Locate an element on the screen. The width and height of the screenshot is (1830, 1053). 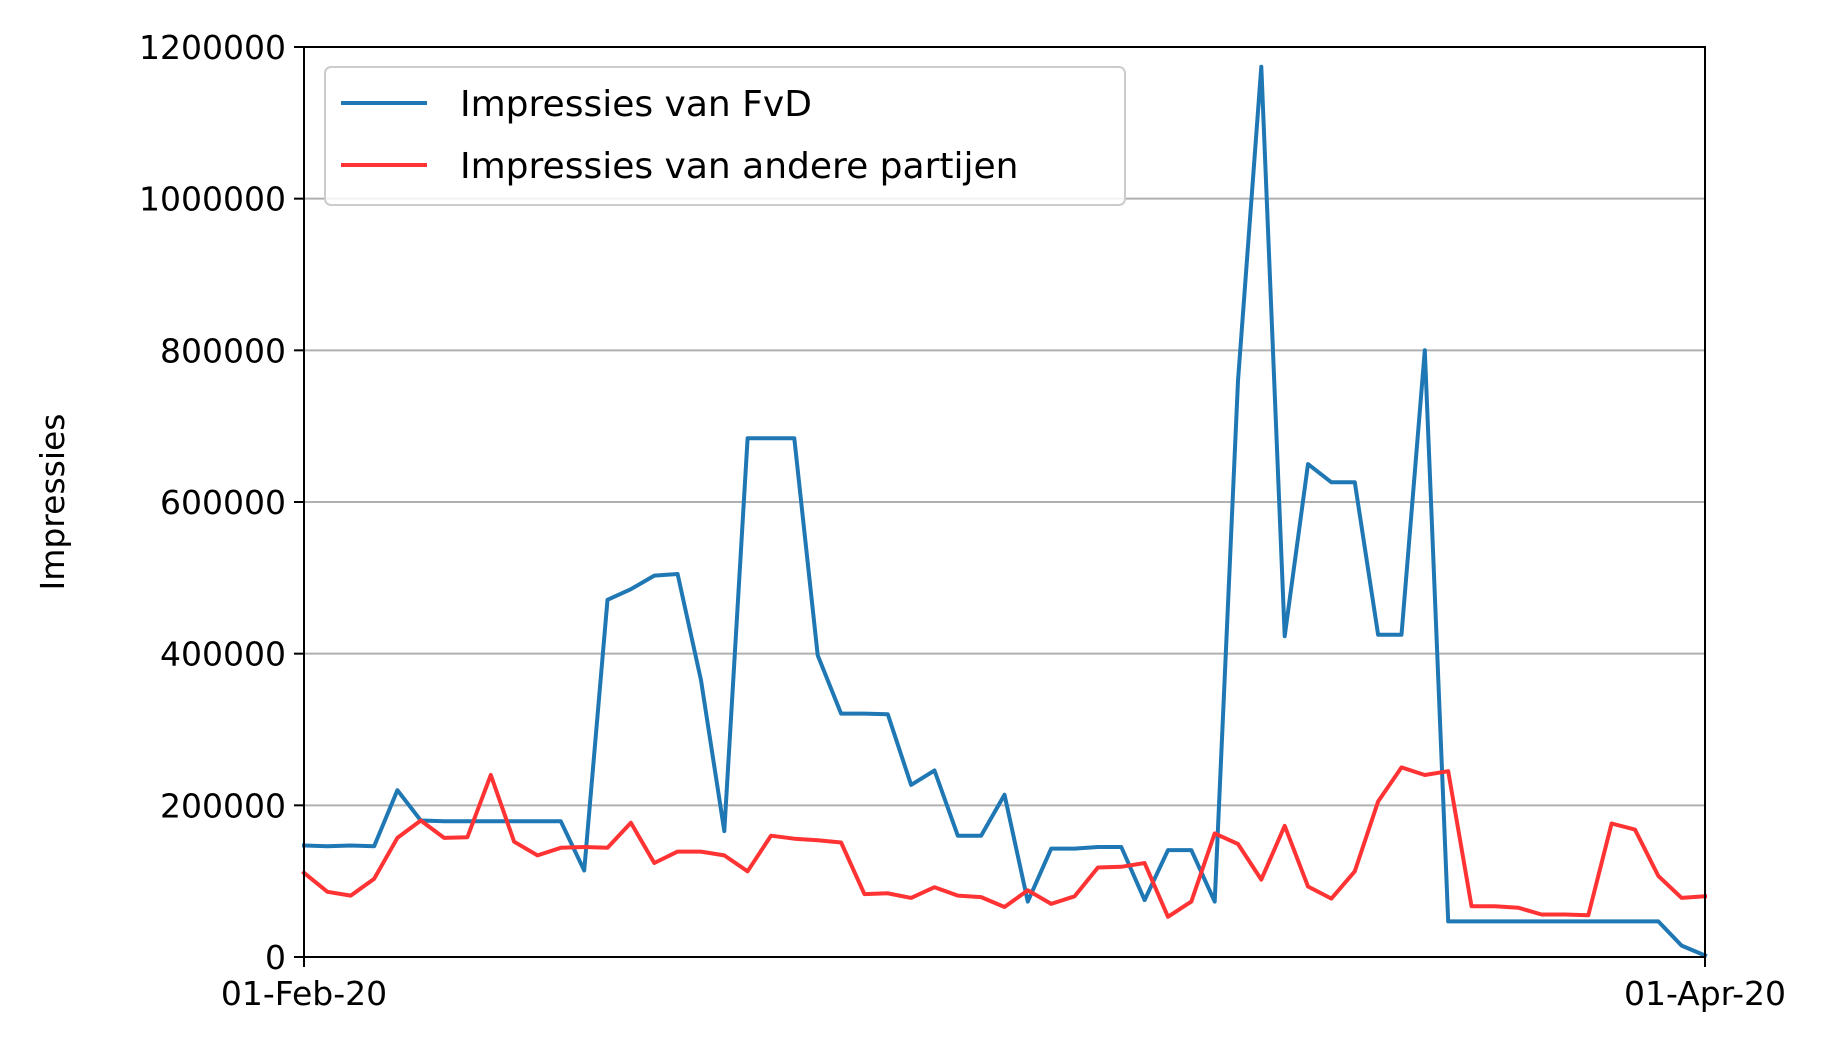
legend-box is located at coordinates (725, 136).